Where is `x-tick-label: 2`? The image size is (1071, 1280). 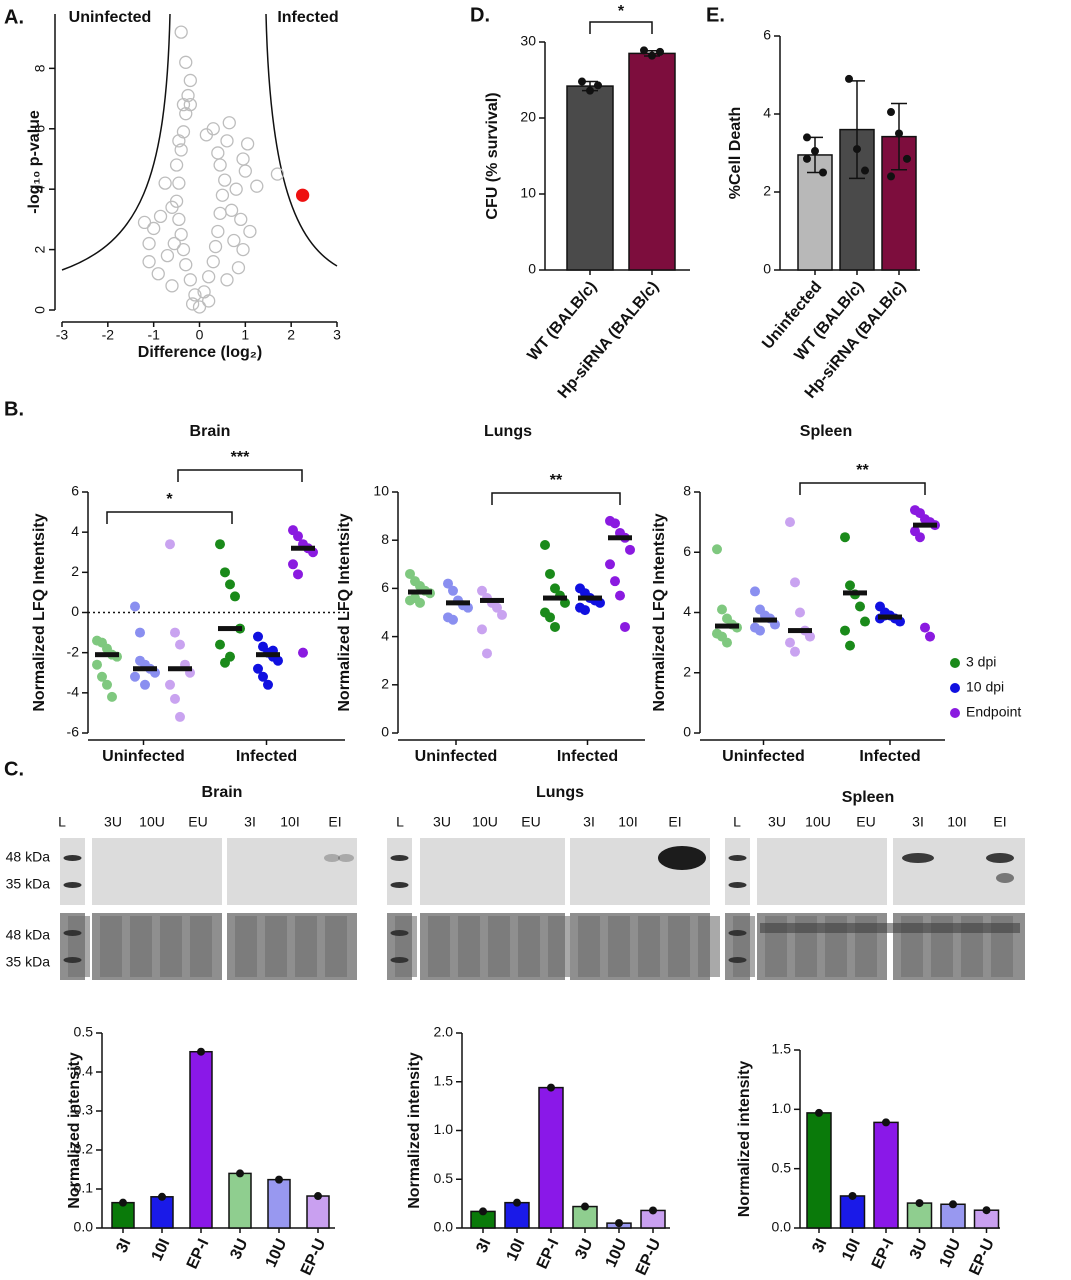 x-tick-label: 2 is located at coordinates (291, 335).